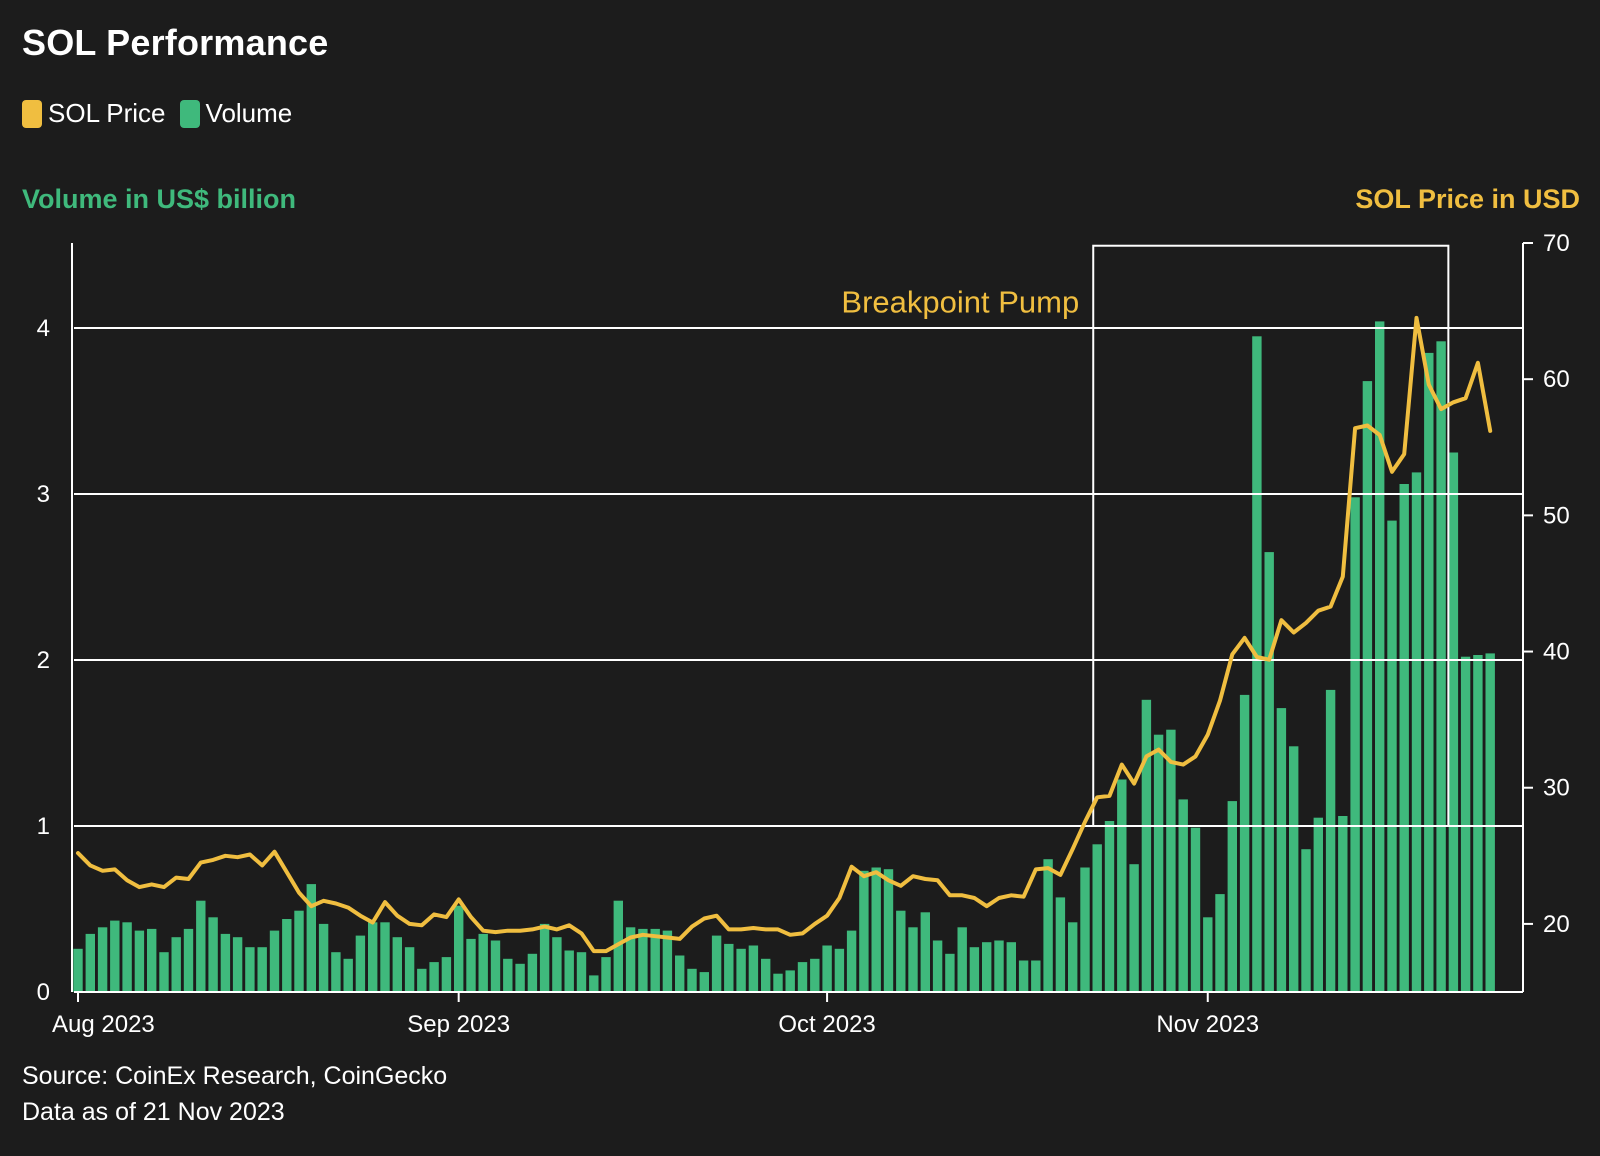 Image resolution: width=1600 pixels, height=1156 pixels. What do you see at coordinates (1556, 924) in the screenshot?
I see `right-tick-label: 20` at bounding box center [1556, 924].